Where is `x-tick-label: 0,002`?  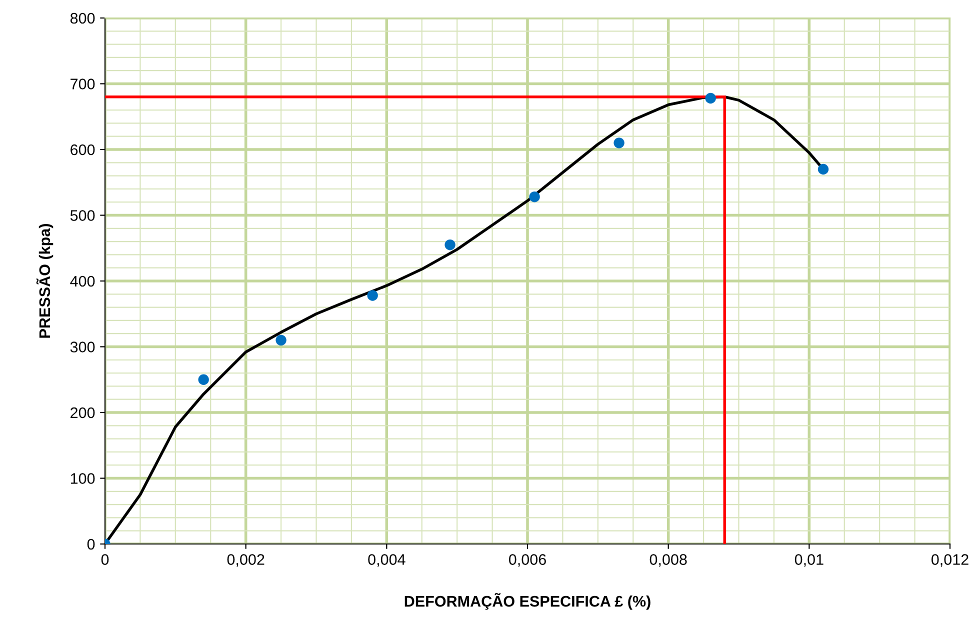 x-tick-label: 0,002 is located at coordinates (245, 560).